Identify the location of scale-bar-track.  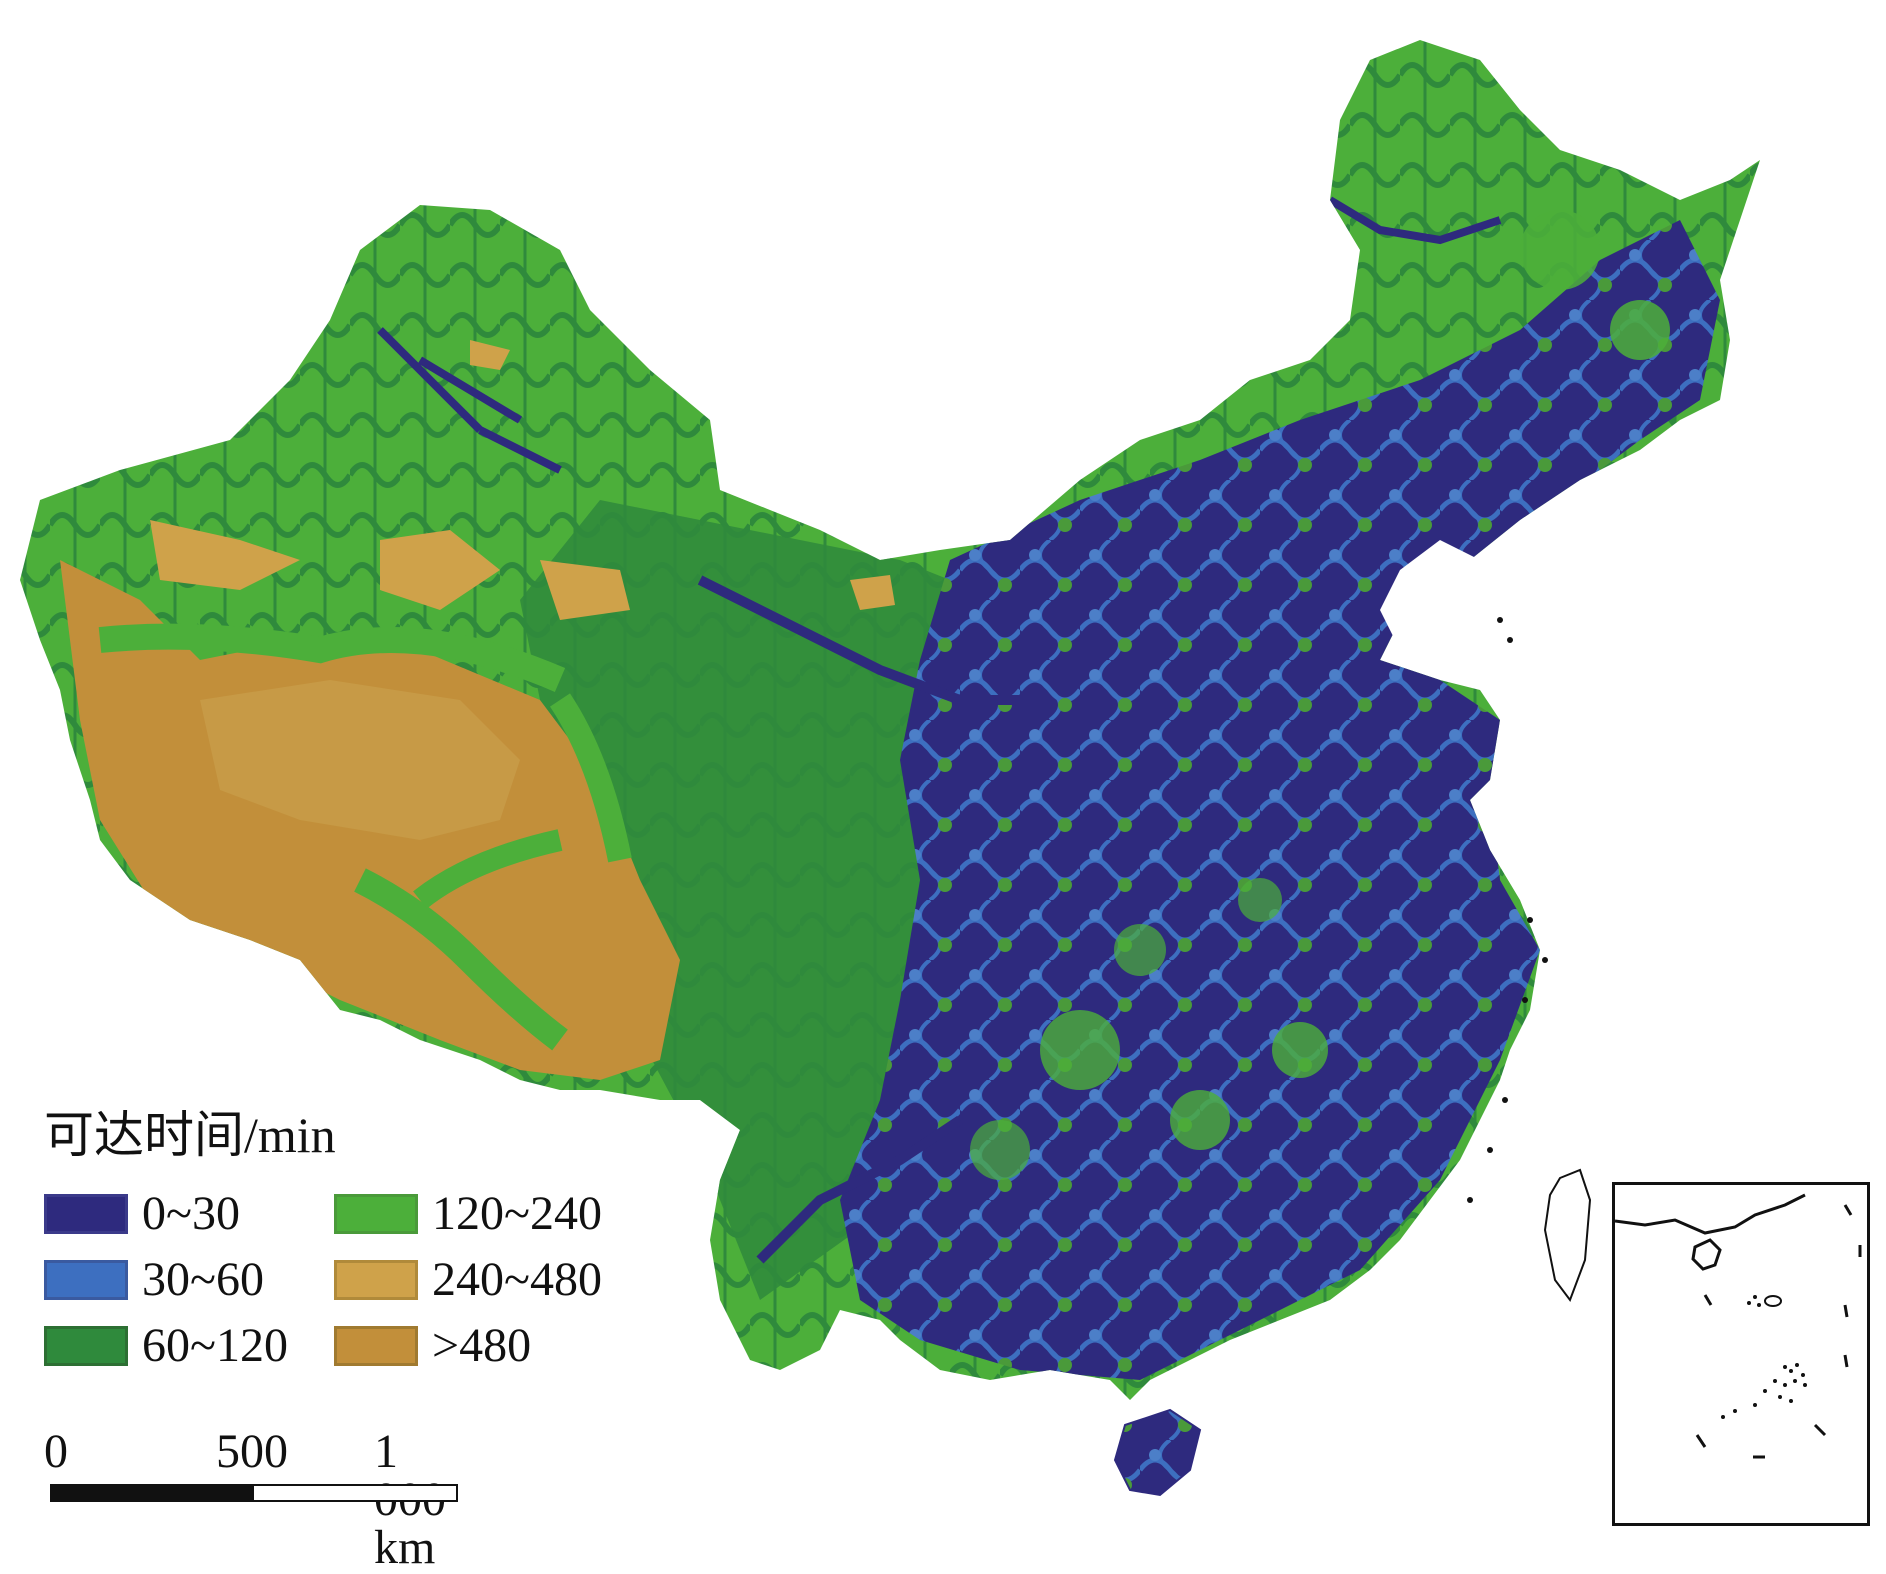
(254, 1493).